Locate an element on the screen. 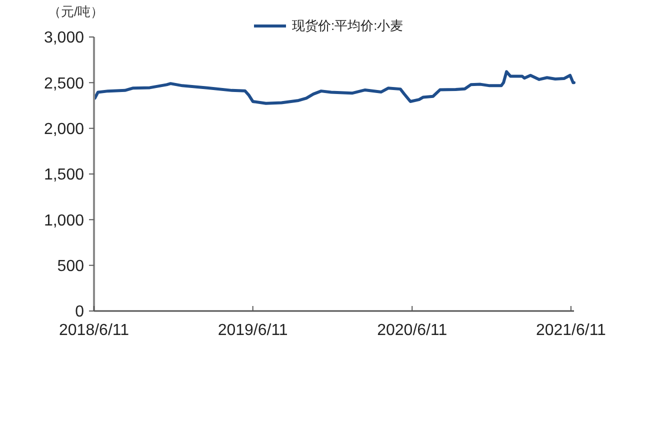 The width and height of the screenshot is (659, 429). x-tick-label: 2019/6/11 is located at coordinates (253, 330).